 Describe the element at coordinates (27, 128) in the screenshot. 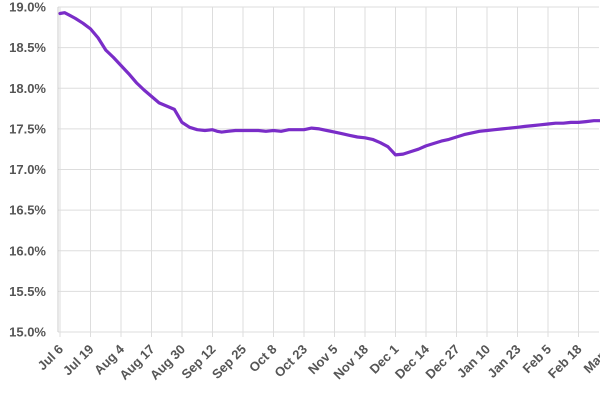

I see `y-tick-label: 17.5%` at that location.